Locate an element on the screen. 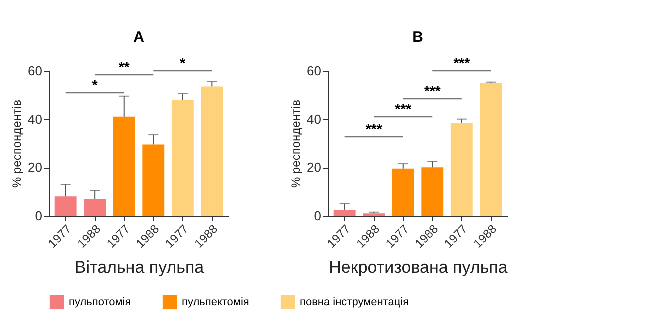 The height and width of the screenshot is (322, 668). x-axis-title: Вітальна пульпа is located at coordinates (139, 268).